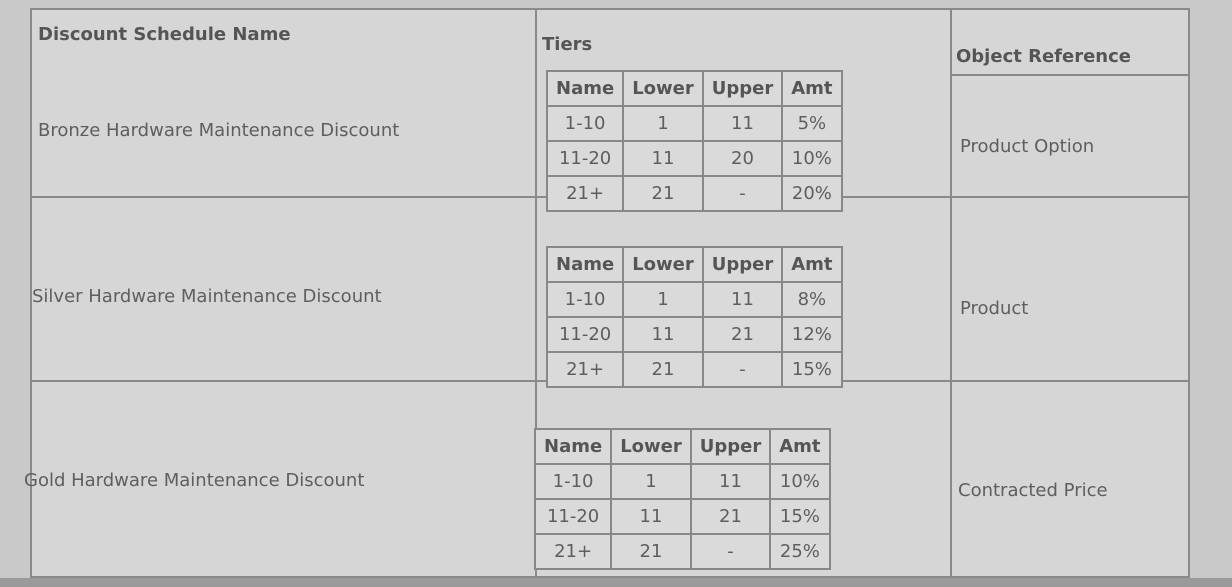 The image size is (1232, 587). Describe the element at coordinates (1027, 146) in the screenshot. I see `object-reference-bronze: Product Option` at that location.